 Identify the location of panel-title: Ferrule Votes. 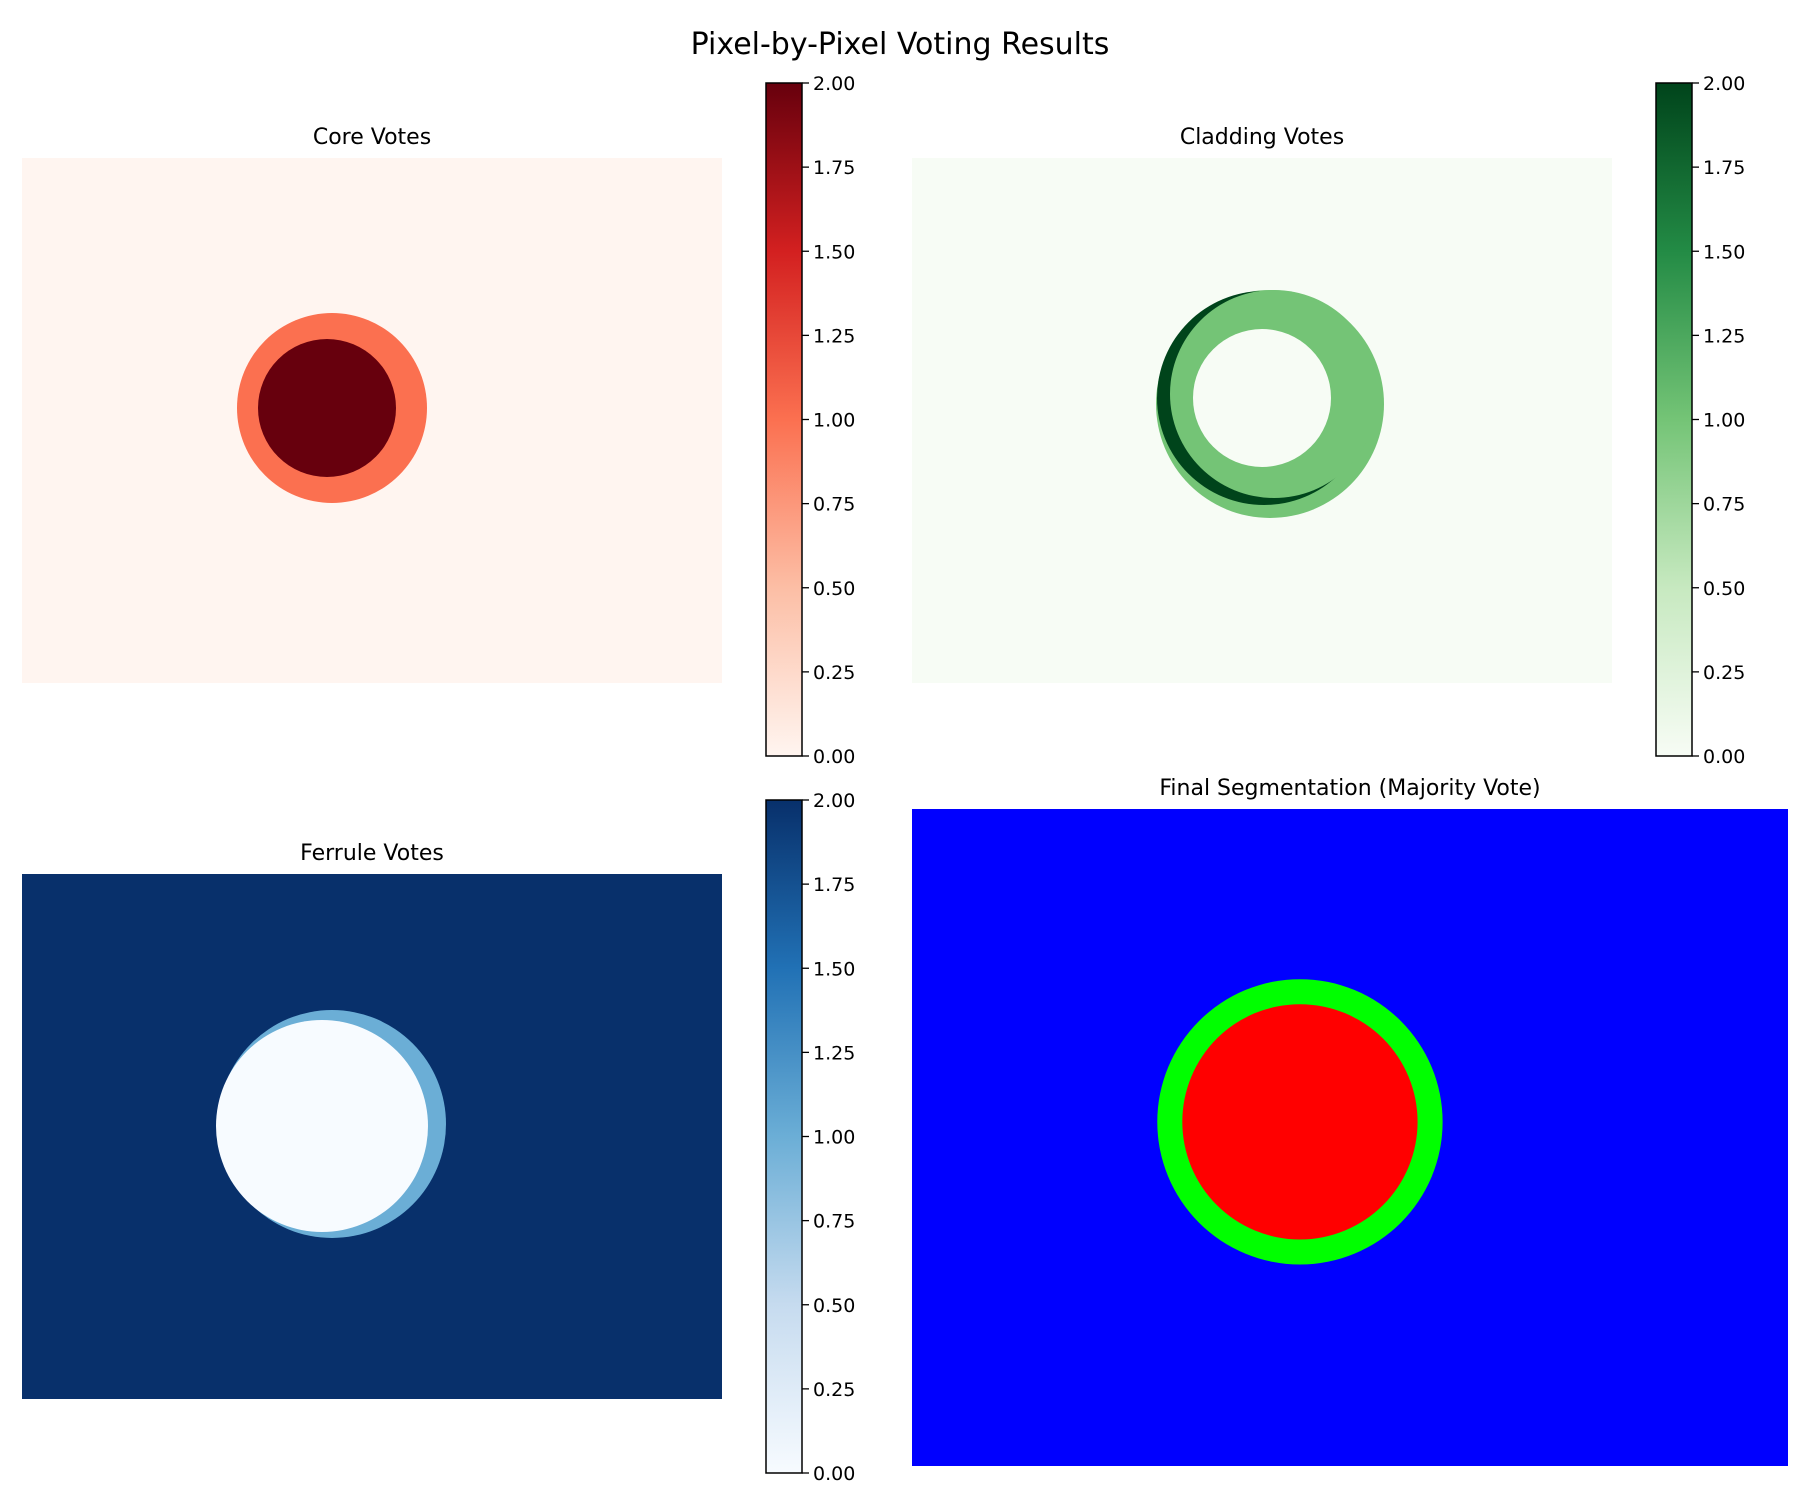
(372, 853).